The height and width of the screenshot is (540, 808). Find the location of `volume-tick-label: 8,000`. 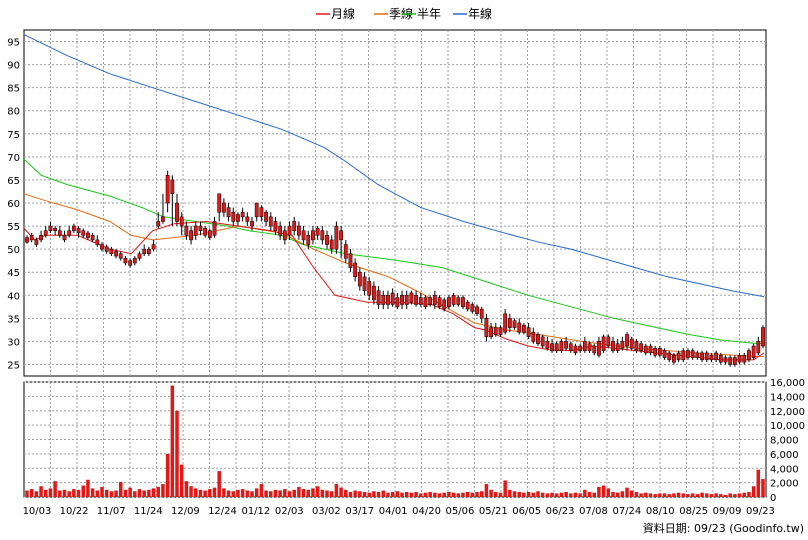

volume-tick-label: 8,000 is located at coordinates (784, 441).